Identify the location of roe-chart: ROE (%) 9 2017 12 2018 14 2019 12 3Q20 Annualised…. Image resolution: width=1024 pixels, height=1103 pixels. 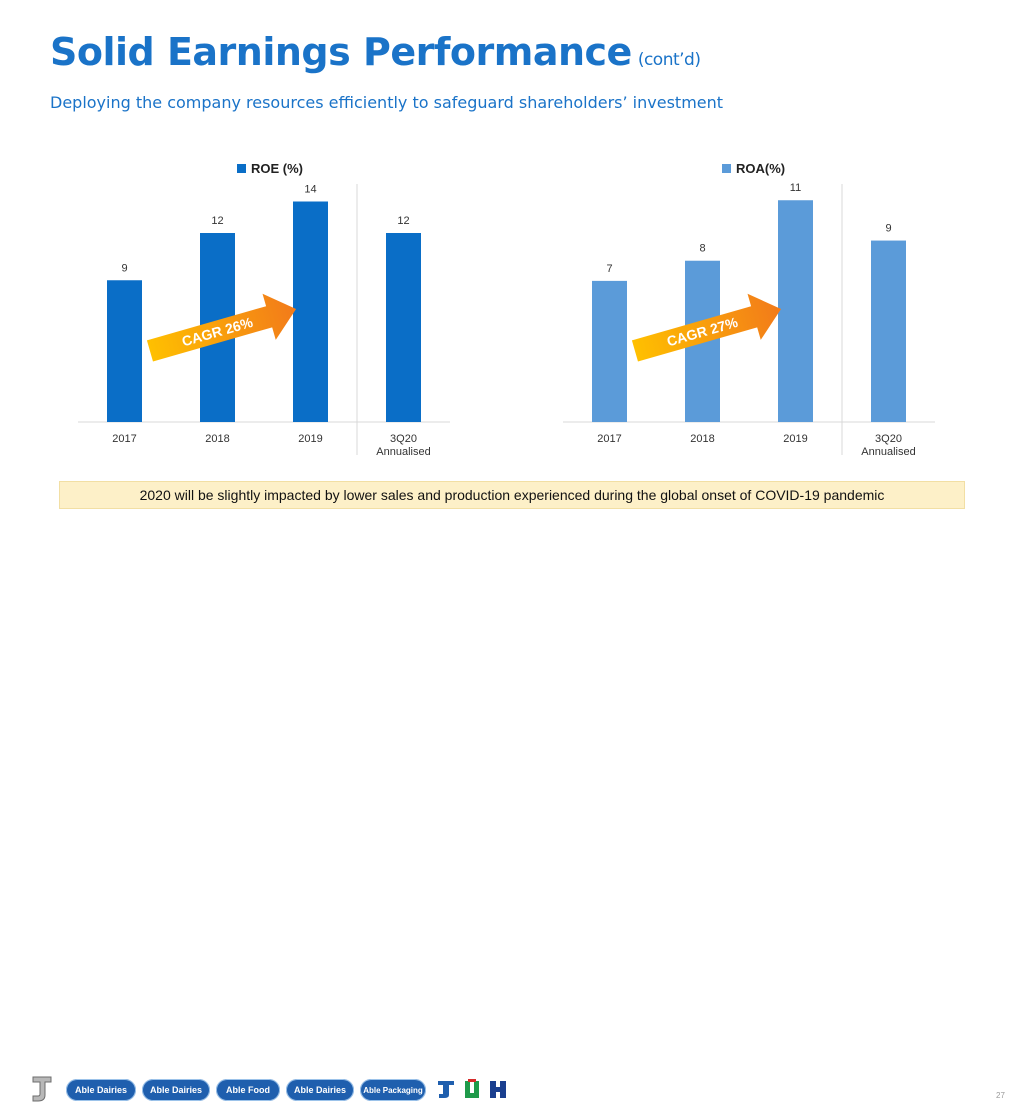
(264, 309).